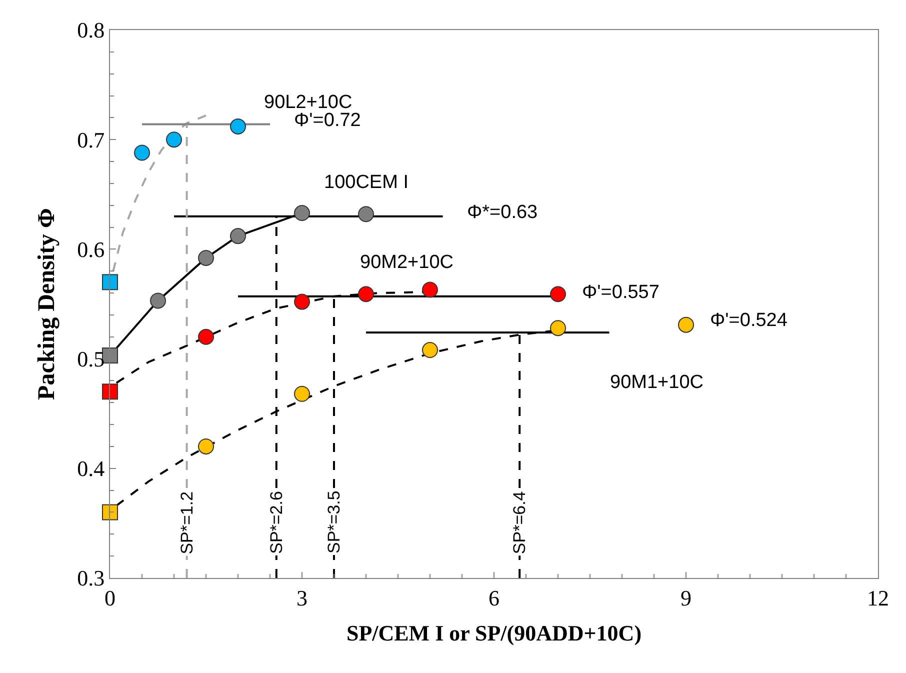 The image size is (906, 673). Describe the element at coordinates (110, 597) in the screenshot. I see `x-tick-label: 0` at that location.